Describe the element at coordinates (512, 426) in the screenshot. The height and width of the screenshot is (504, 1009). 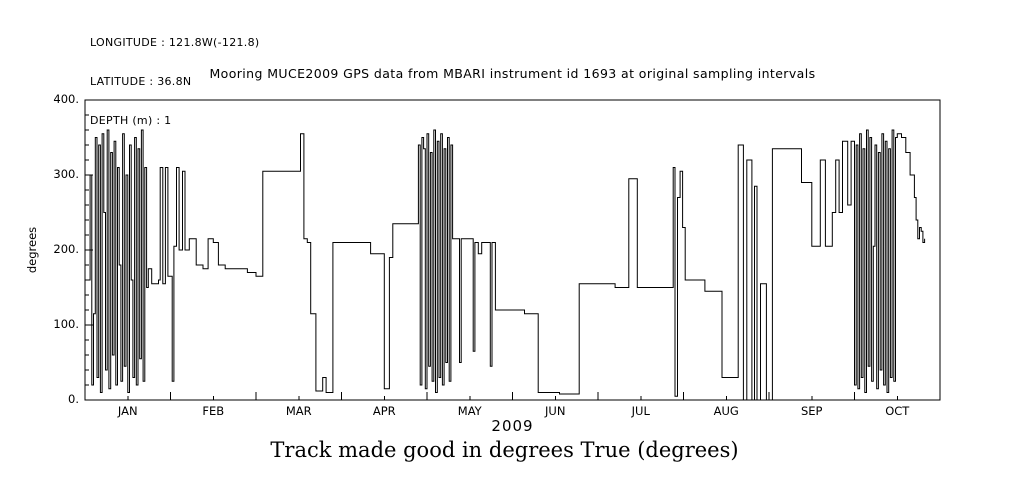
I see `x-axis-year-label: 2009` at that location.